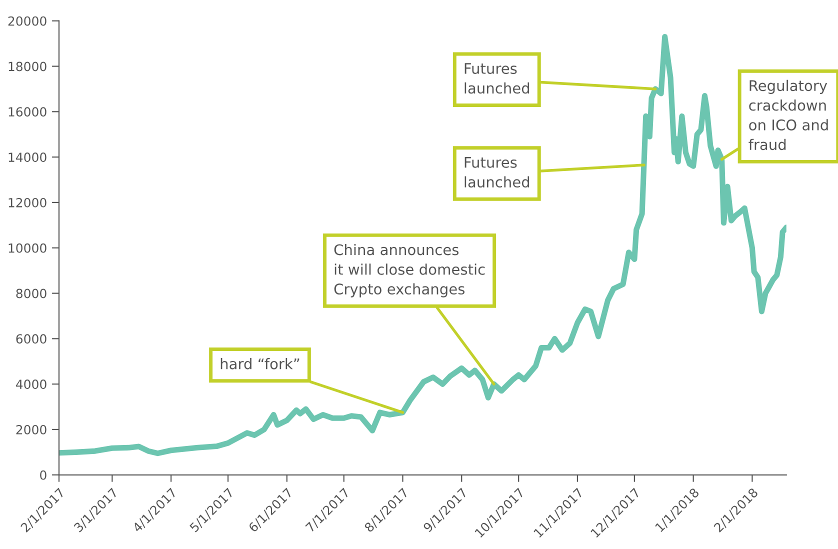  Describe the element at coordinates (31, 293) in the screenshot. I see `y-tick-label: 8000` at that location.